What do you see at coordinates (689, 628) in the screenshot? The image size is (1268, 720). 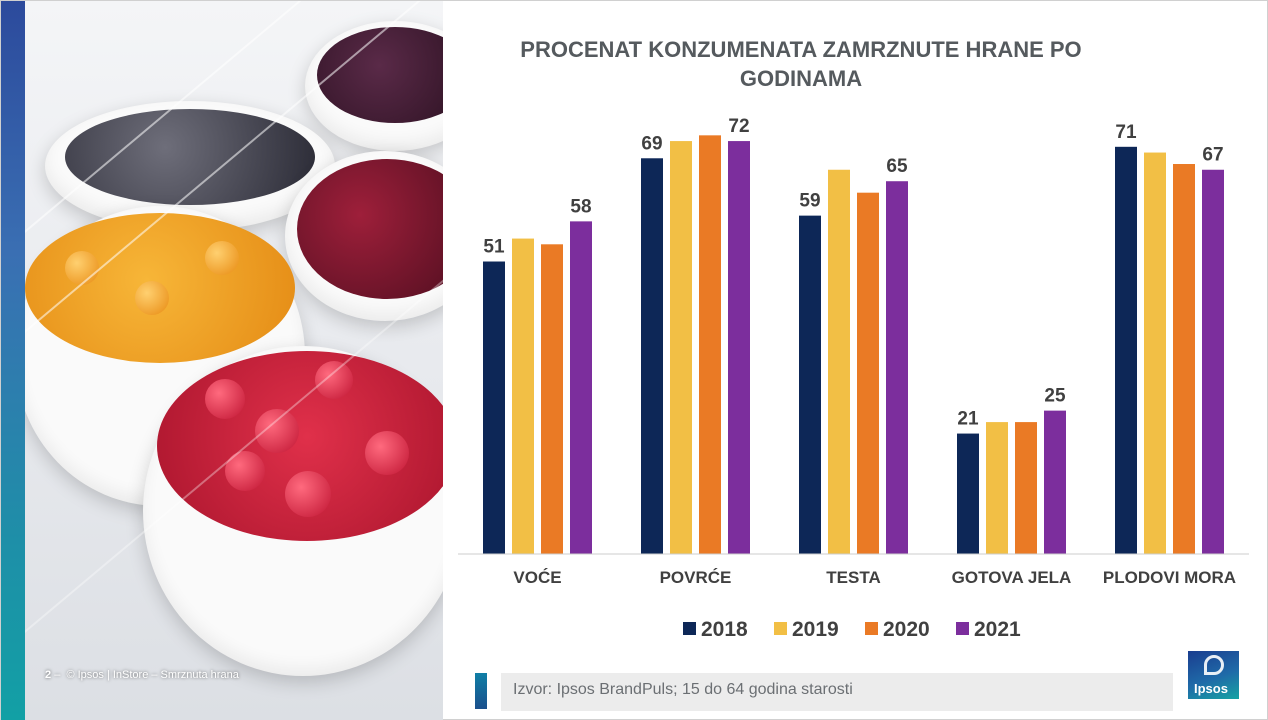 I see `legend-swatch-2018` at bounding box center [689, 628].